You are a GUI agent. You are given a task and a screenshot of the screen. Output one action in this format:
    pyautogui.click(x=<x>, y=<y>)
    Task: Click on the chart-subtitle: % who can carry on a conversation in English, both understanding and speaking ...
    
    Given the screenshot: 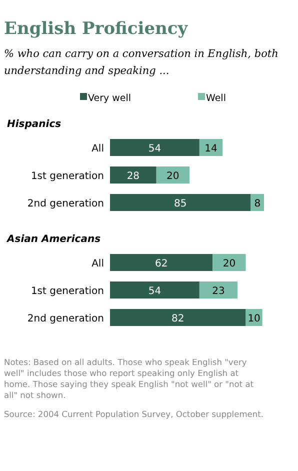 What is the action you would take?
    pyautogui.click(x=141, y=62)
    